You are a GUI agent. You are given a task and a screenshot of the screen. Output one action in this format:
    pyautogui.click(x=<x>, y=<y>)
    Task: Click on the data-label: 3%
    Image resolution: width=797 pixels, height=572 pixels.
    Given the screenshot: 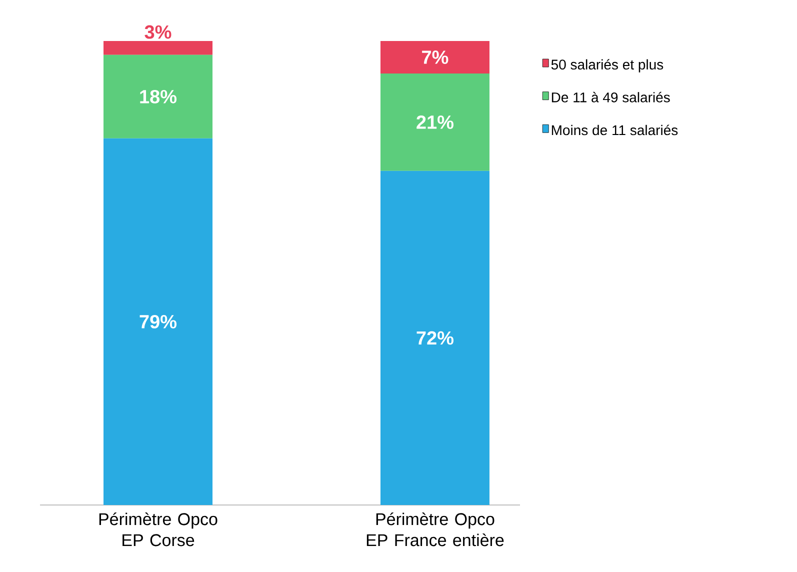 What is the action you would take?
    pyautogui.click(x=158, y=32)
    